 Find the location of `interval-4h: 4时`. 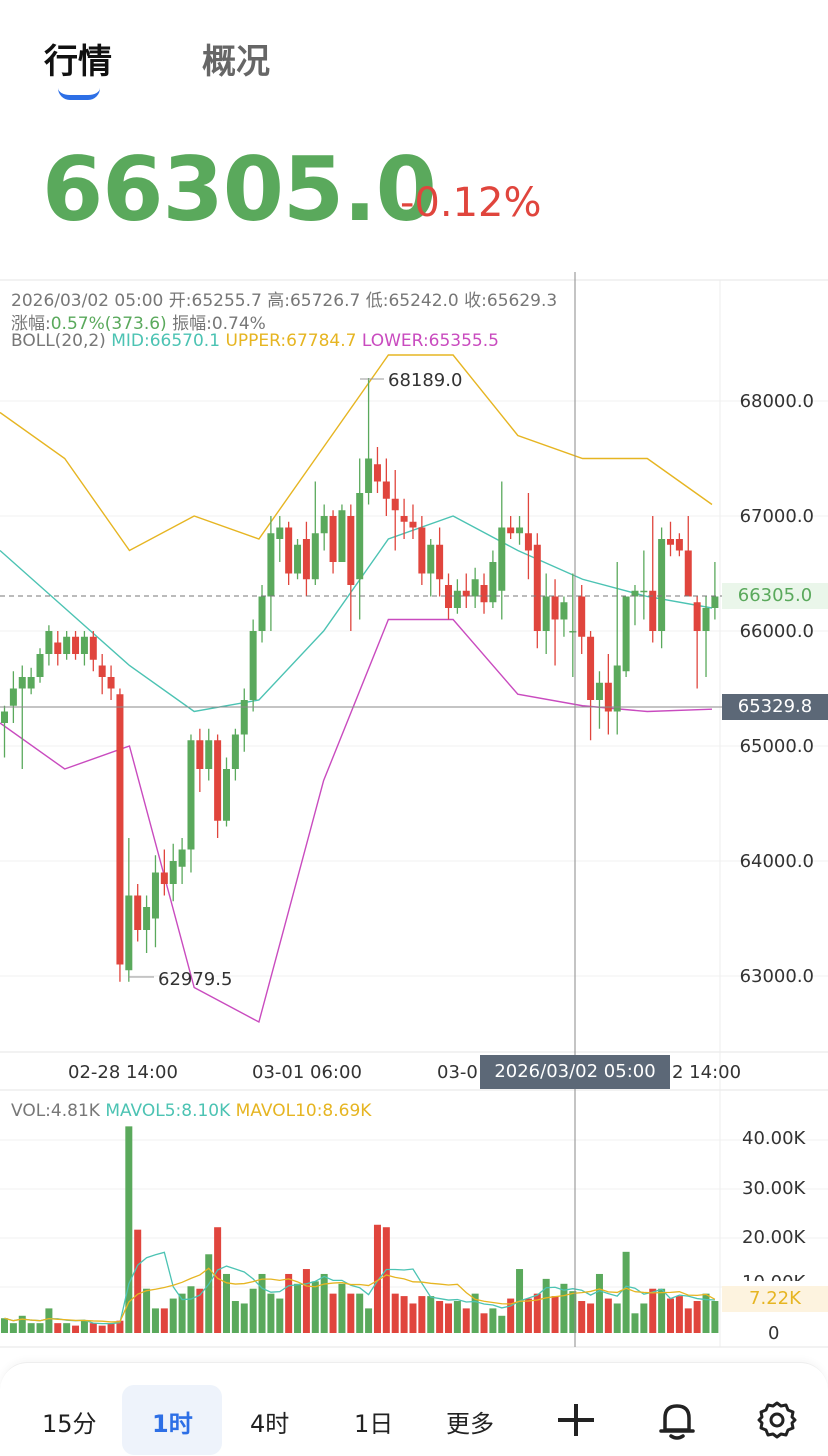

interval-4h: 4时 is located at coordinates (270, 1424).